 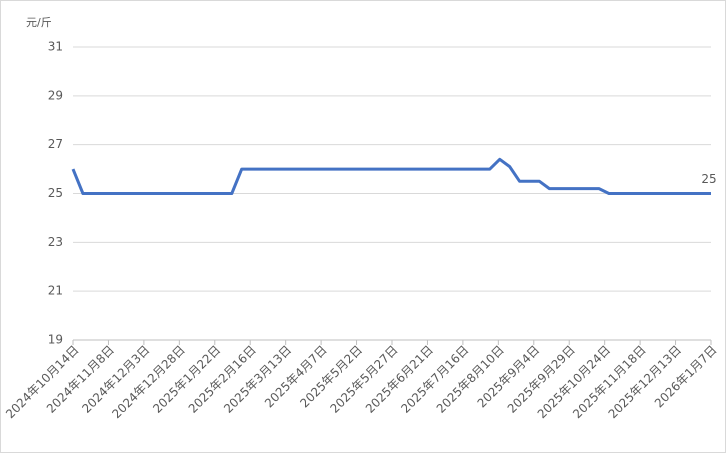 What do you see at coordinates (708, 179) in the screenshot?
I see `data-label: 25` at bounding box center [708, 179].